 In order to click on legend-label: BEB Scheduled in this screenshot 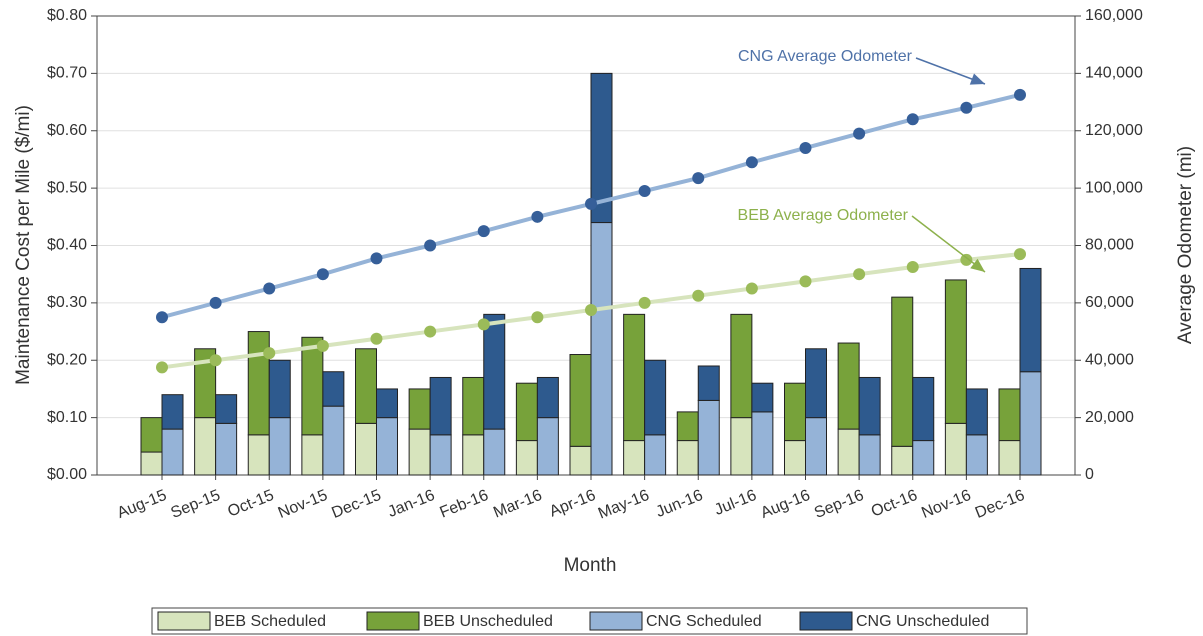, I will do `click(270, 621)`.